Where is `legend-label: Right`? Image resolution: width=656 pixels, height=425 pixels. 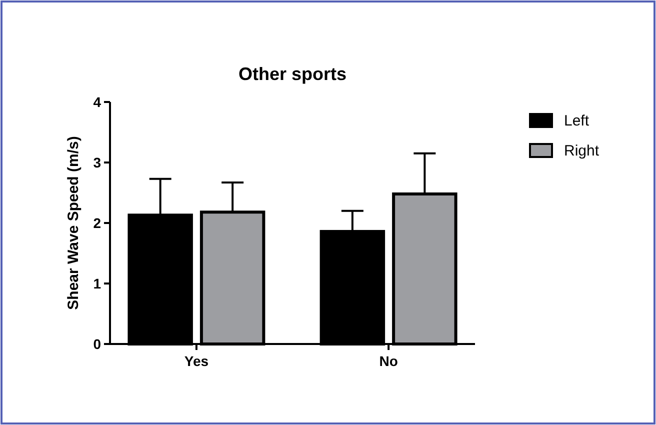
legend-label: Right is located at coordinates (582, 151).